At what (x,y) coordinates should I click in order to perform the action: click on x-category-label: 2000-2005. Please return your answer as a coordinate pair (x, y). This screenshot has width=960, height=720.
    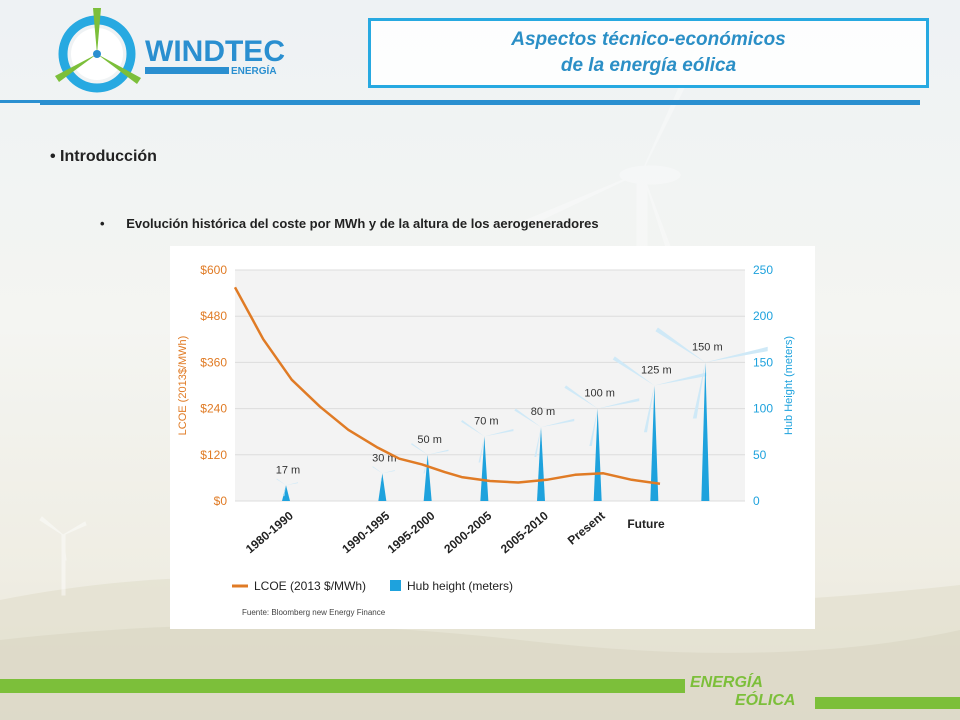
    Looking at the image, I should click on (467, 532).